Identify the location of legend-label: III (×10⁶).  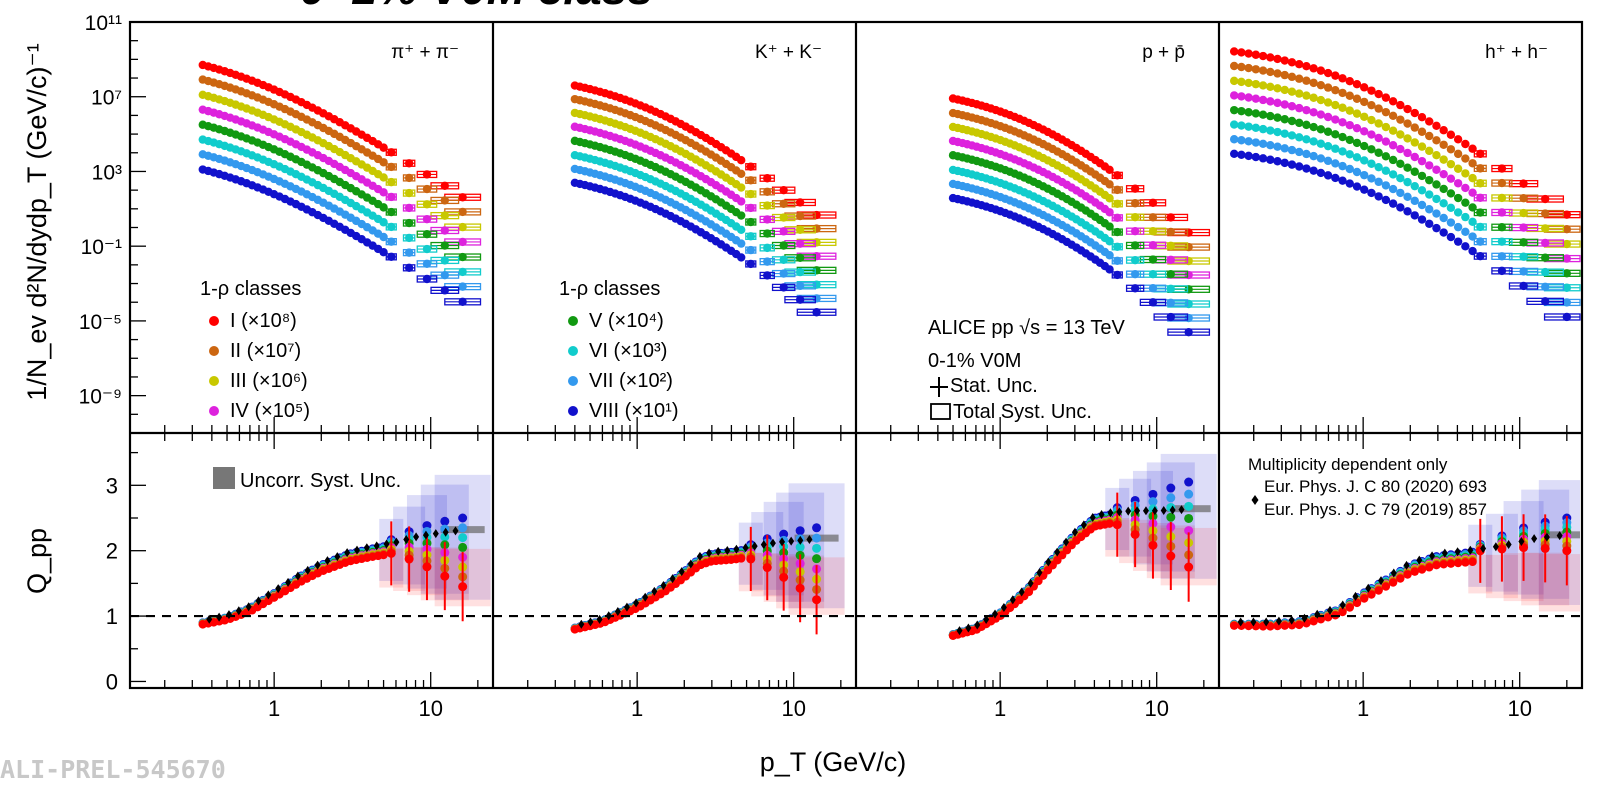
(269, 381).